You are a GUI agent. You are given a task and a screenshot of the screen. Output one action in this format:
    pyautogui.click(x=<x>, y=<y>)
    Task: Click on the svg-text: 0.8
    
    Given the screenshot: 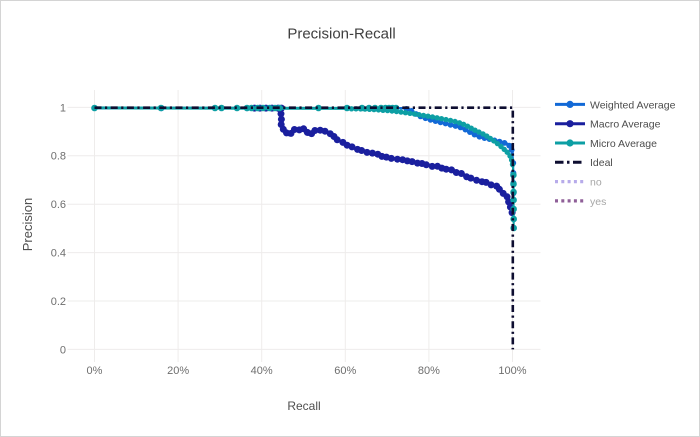 What is the action you would take?
    pyautogui.click(x=58, y=157)
    